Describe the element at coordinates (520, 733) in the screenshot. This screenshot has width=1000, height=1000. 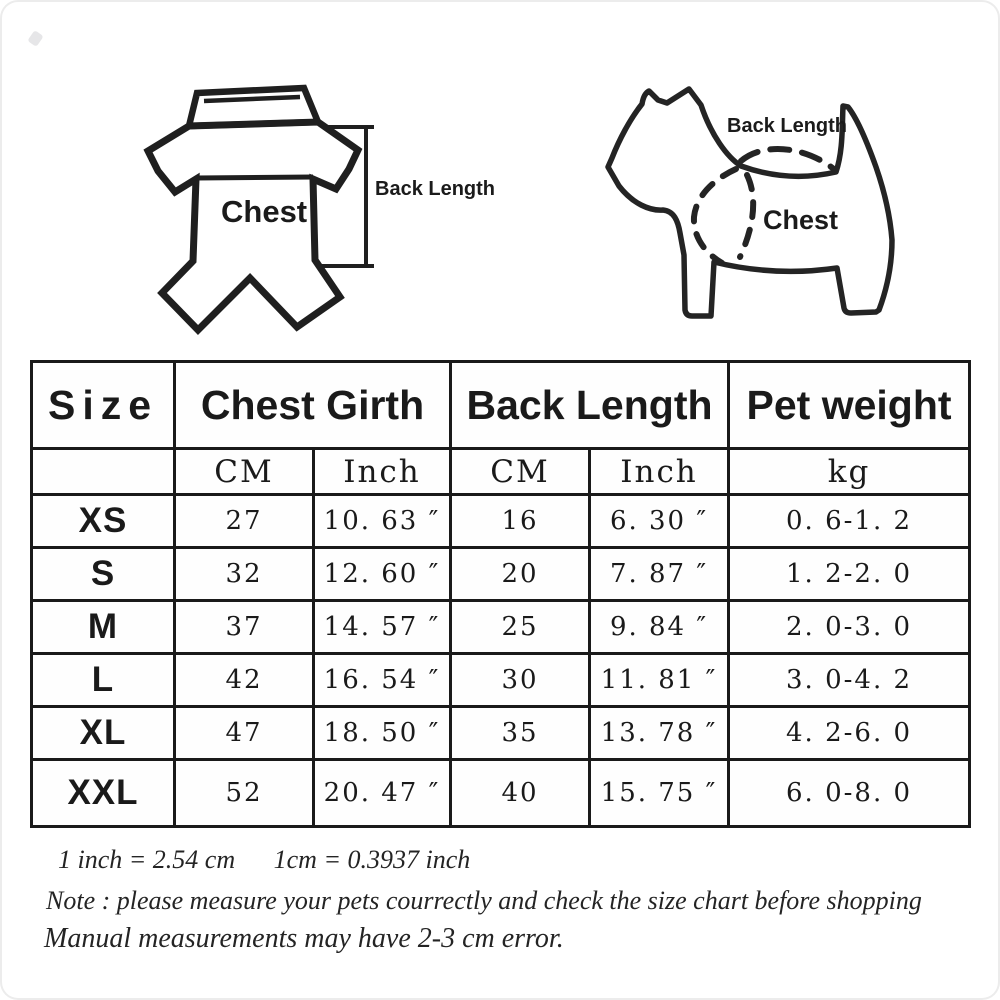
I see `back-cm-cell: 35` at that location.